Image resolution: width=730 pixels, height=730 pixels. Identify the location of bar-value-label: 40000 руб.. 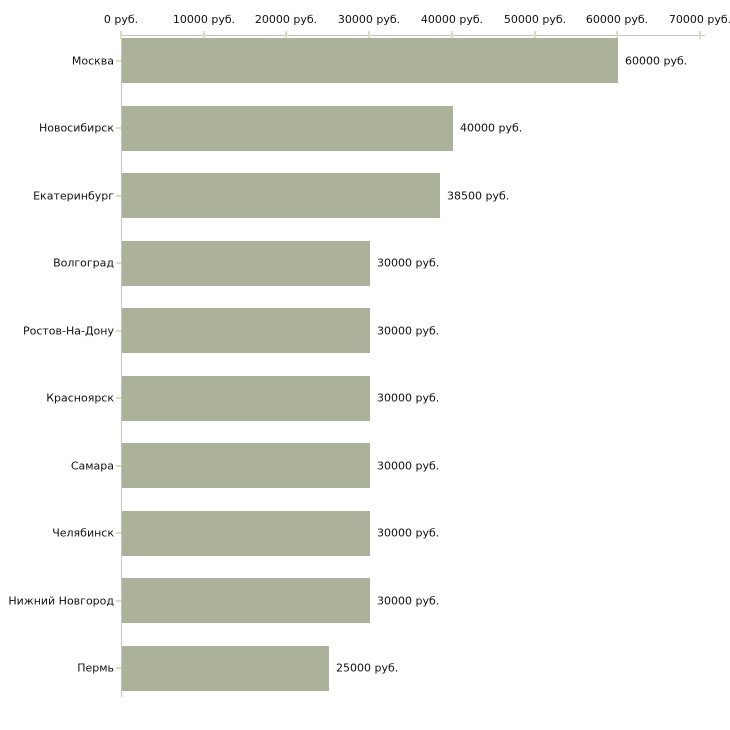
(491, 128).